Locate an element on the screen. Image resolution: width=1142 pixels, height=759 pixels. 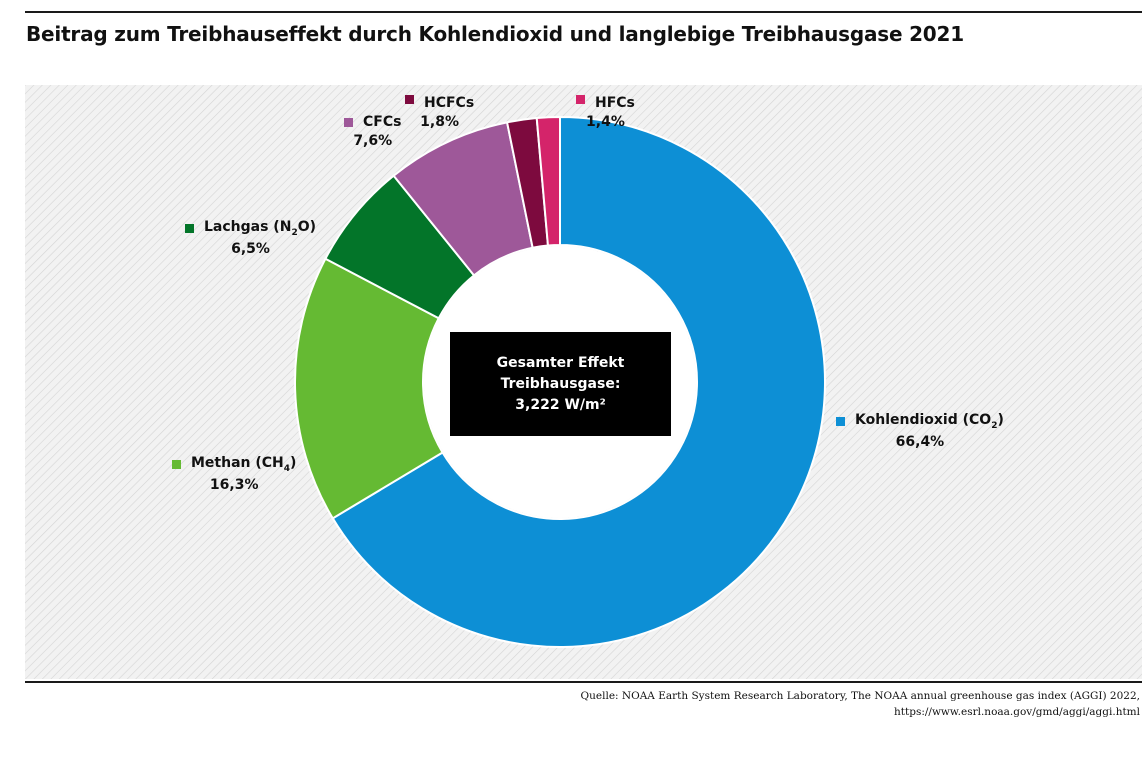
legend-swatch-lachgas is located at coordinates (189, 228).